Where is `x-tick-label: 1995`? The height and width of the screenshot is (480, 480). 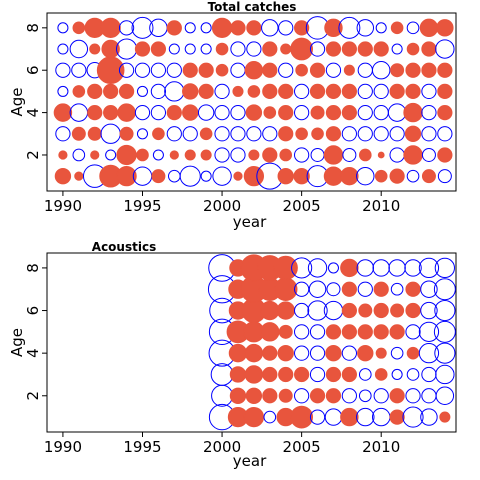 x-tick-label: 1995 is located at coordinates (142, 447).